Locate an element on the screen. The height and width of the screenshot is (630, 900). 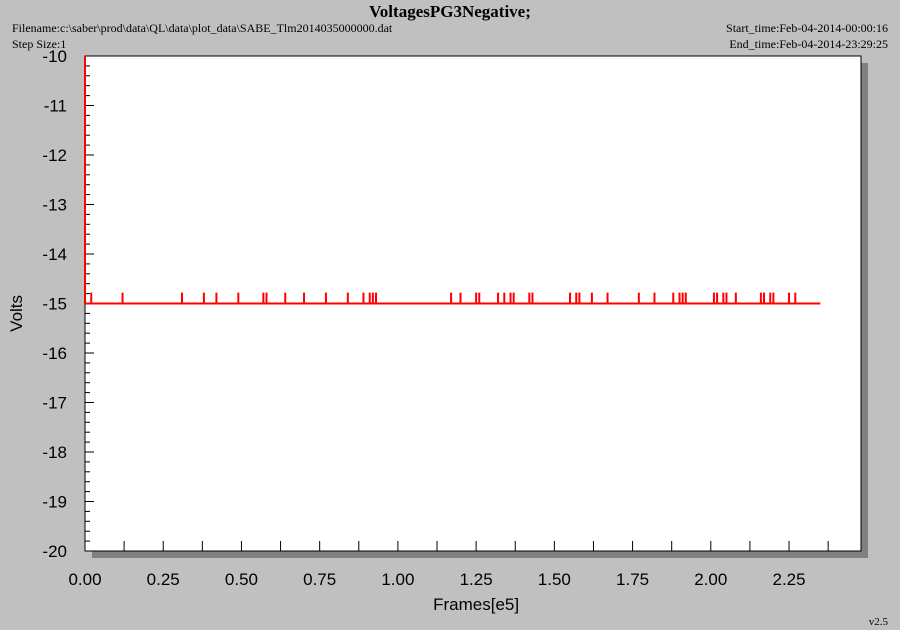
y-tick-label: -18 is located at coordinates (54, 452).